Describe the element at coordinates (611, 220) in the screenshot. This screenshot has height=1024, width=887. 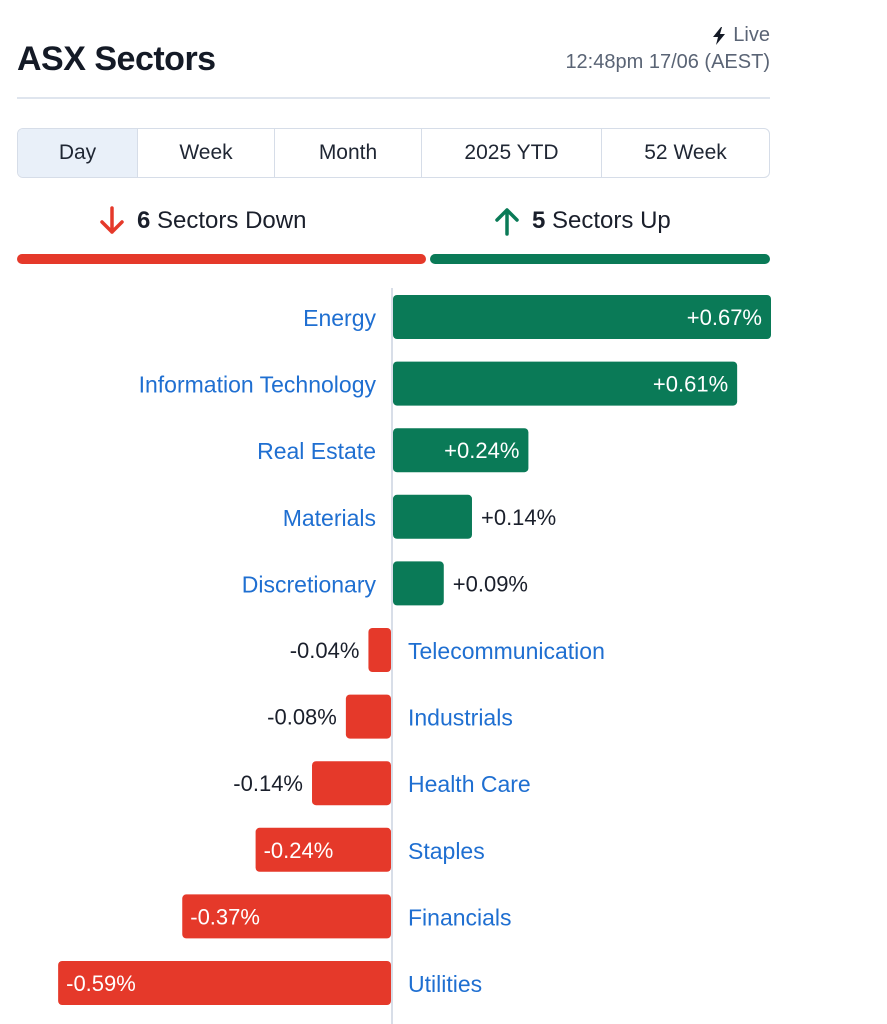
I see `up-label: Sectors Up` at that location.